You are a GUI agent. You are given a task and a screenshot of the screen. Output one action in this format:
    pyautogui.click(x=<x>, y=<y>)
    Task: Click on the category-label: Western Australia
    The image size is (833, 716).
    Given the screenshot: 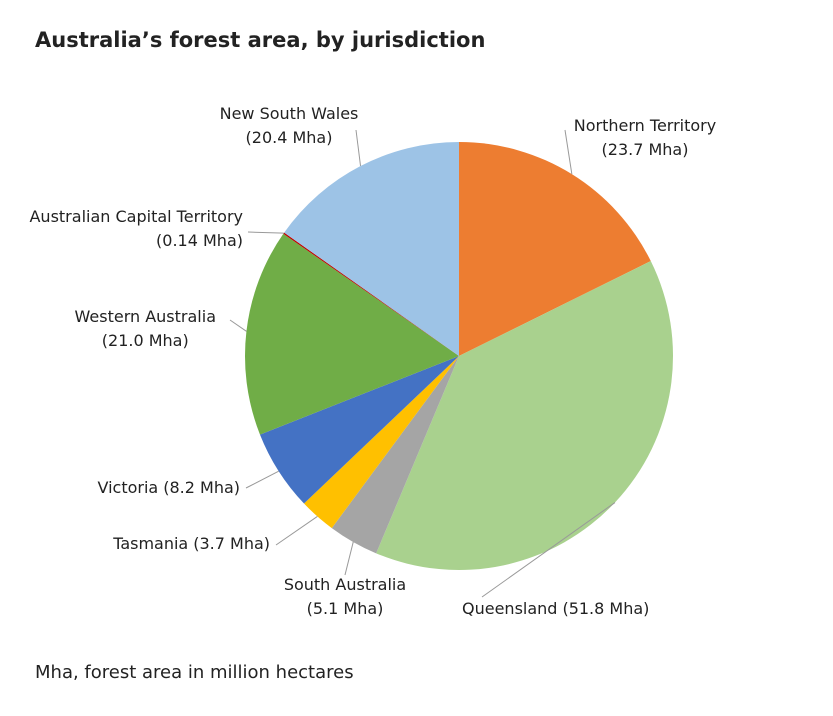 What is the action you would take?
    pyautogui.click(x=145, y=316)
    